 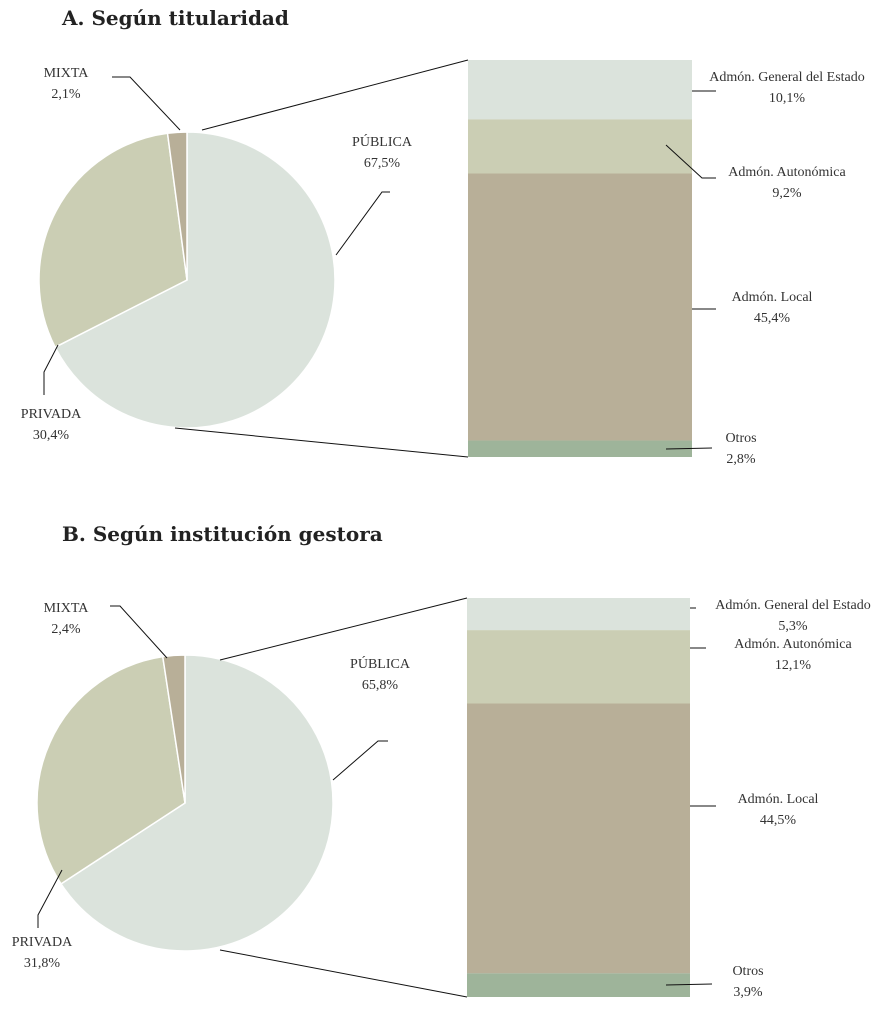 What do you see at coordinates (111, 770) in the screenshot?
I see `chart-b-slice-privada` at bounding box center [111, 770].